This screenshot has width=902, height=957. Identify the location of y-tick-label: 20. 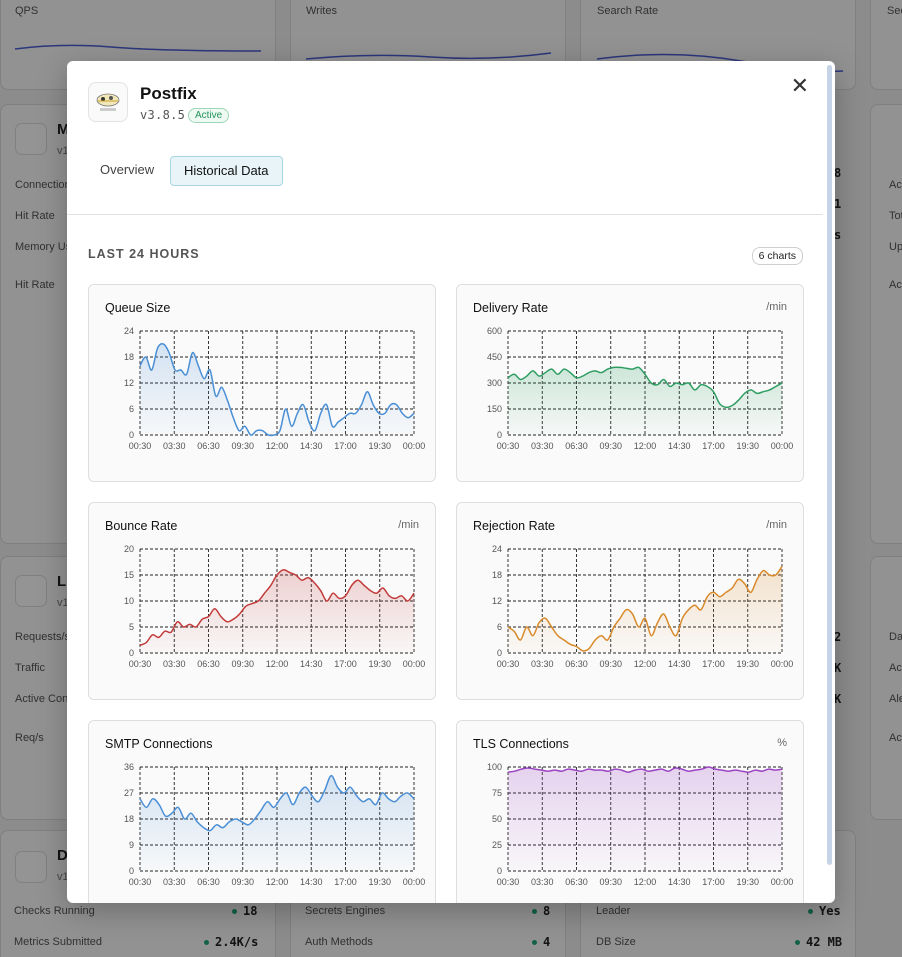
(129, 549).